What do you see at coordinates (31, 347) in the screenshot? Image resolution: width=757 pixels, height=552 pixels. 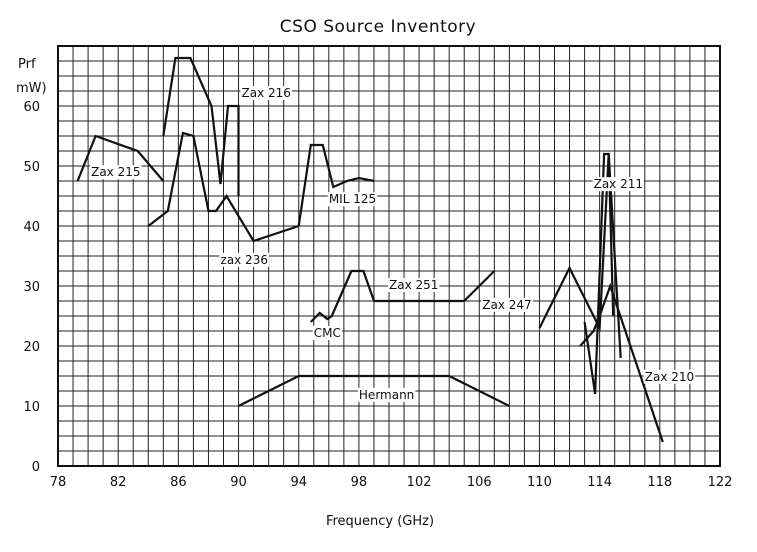 I see `y-tick-label: 20` at bounding box center [31, 347].